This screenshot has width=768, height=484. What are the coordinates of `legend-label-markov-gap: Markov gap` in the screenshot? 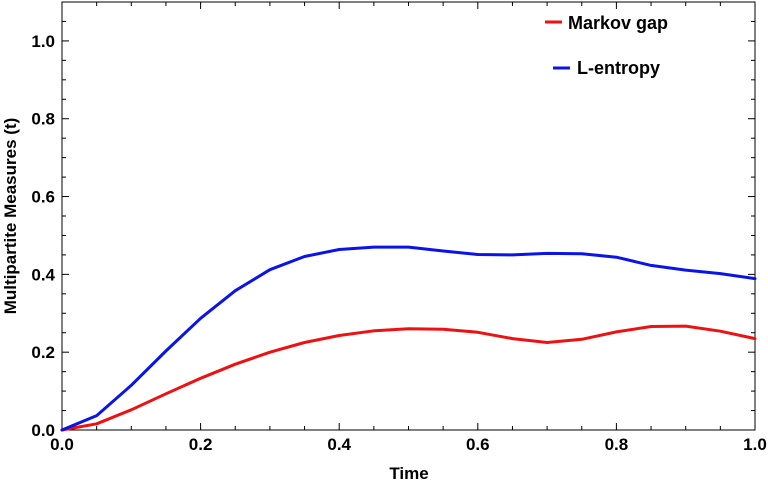 It's located at (618, 23).